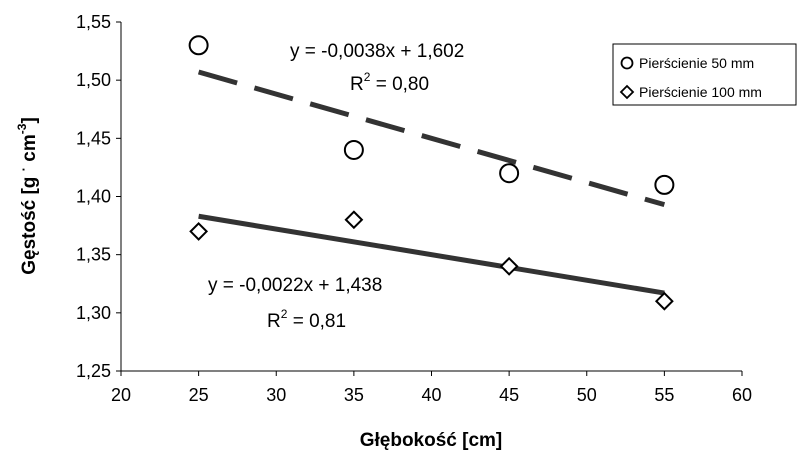 The height and width of the screenshot is (460, 801). I want to click on y-tick-label: 1,55, so click(93, 22).